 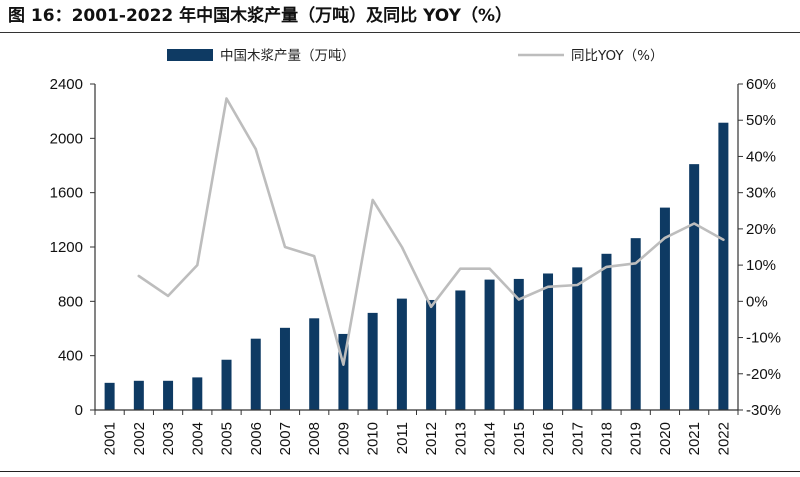 What do you see at coordinates (723, 438) in the screenshot?
I see `x-tick-label: 2022` at bounding box center [723, 438].